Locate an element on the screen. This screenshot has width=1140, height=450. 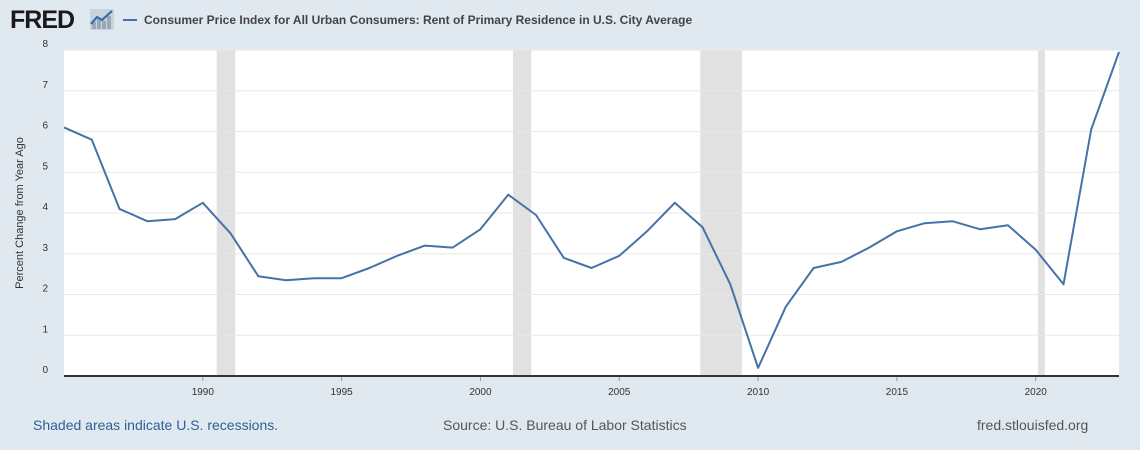
x-tick-label: 2005 is located at coordinates (619, 392).